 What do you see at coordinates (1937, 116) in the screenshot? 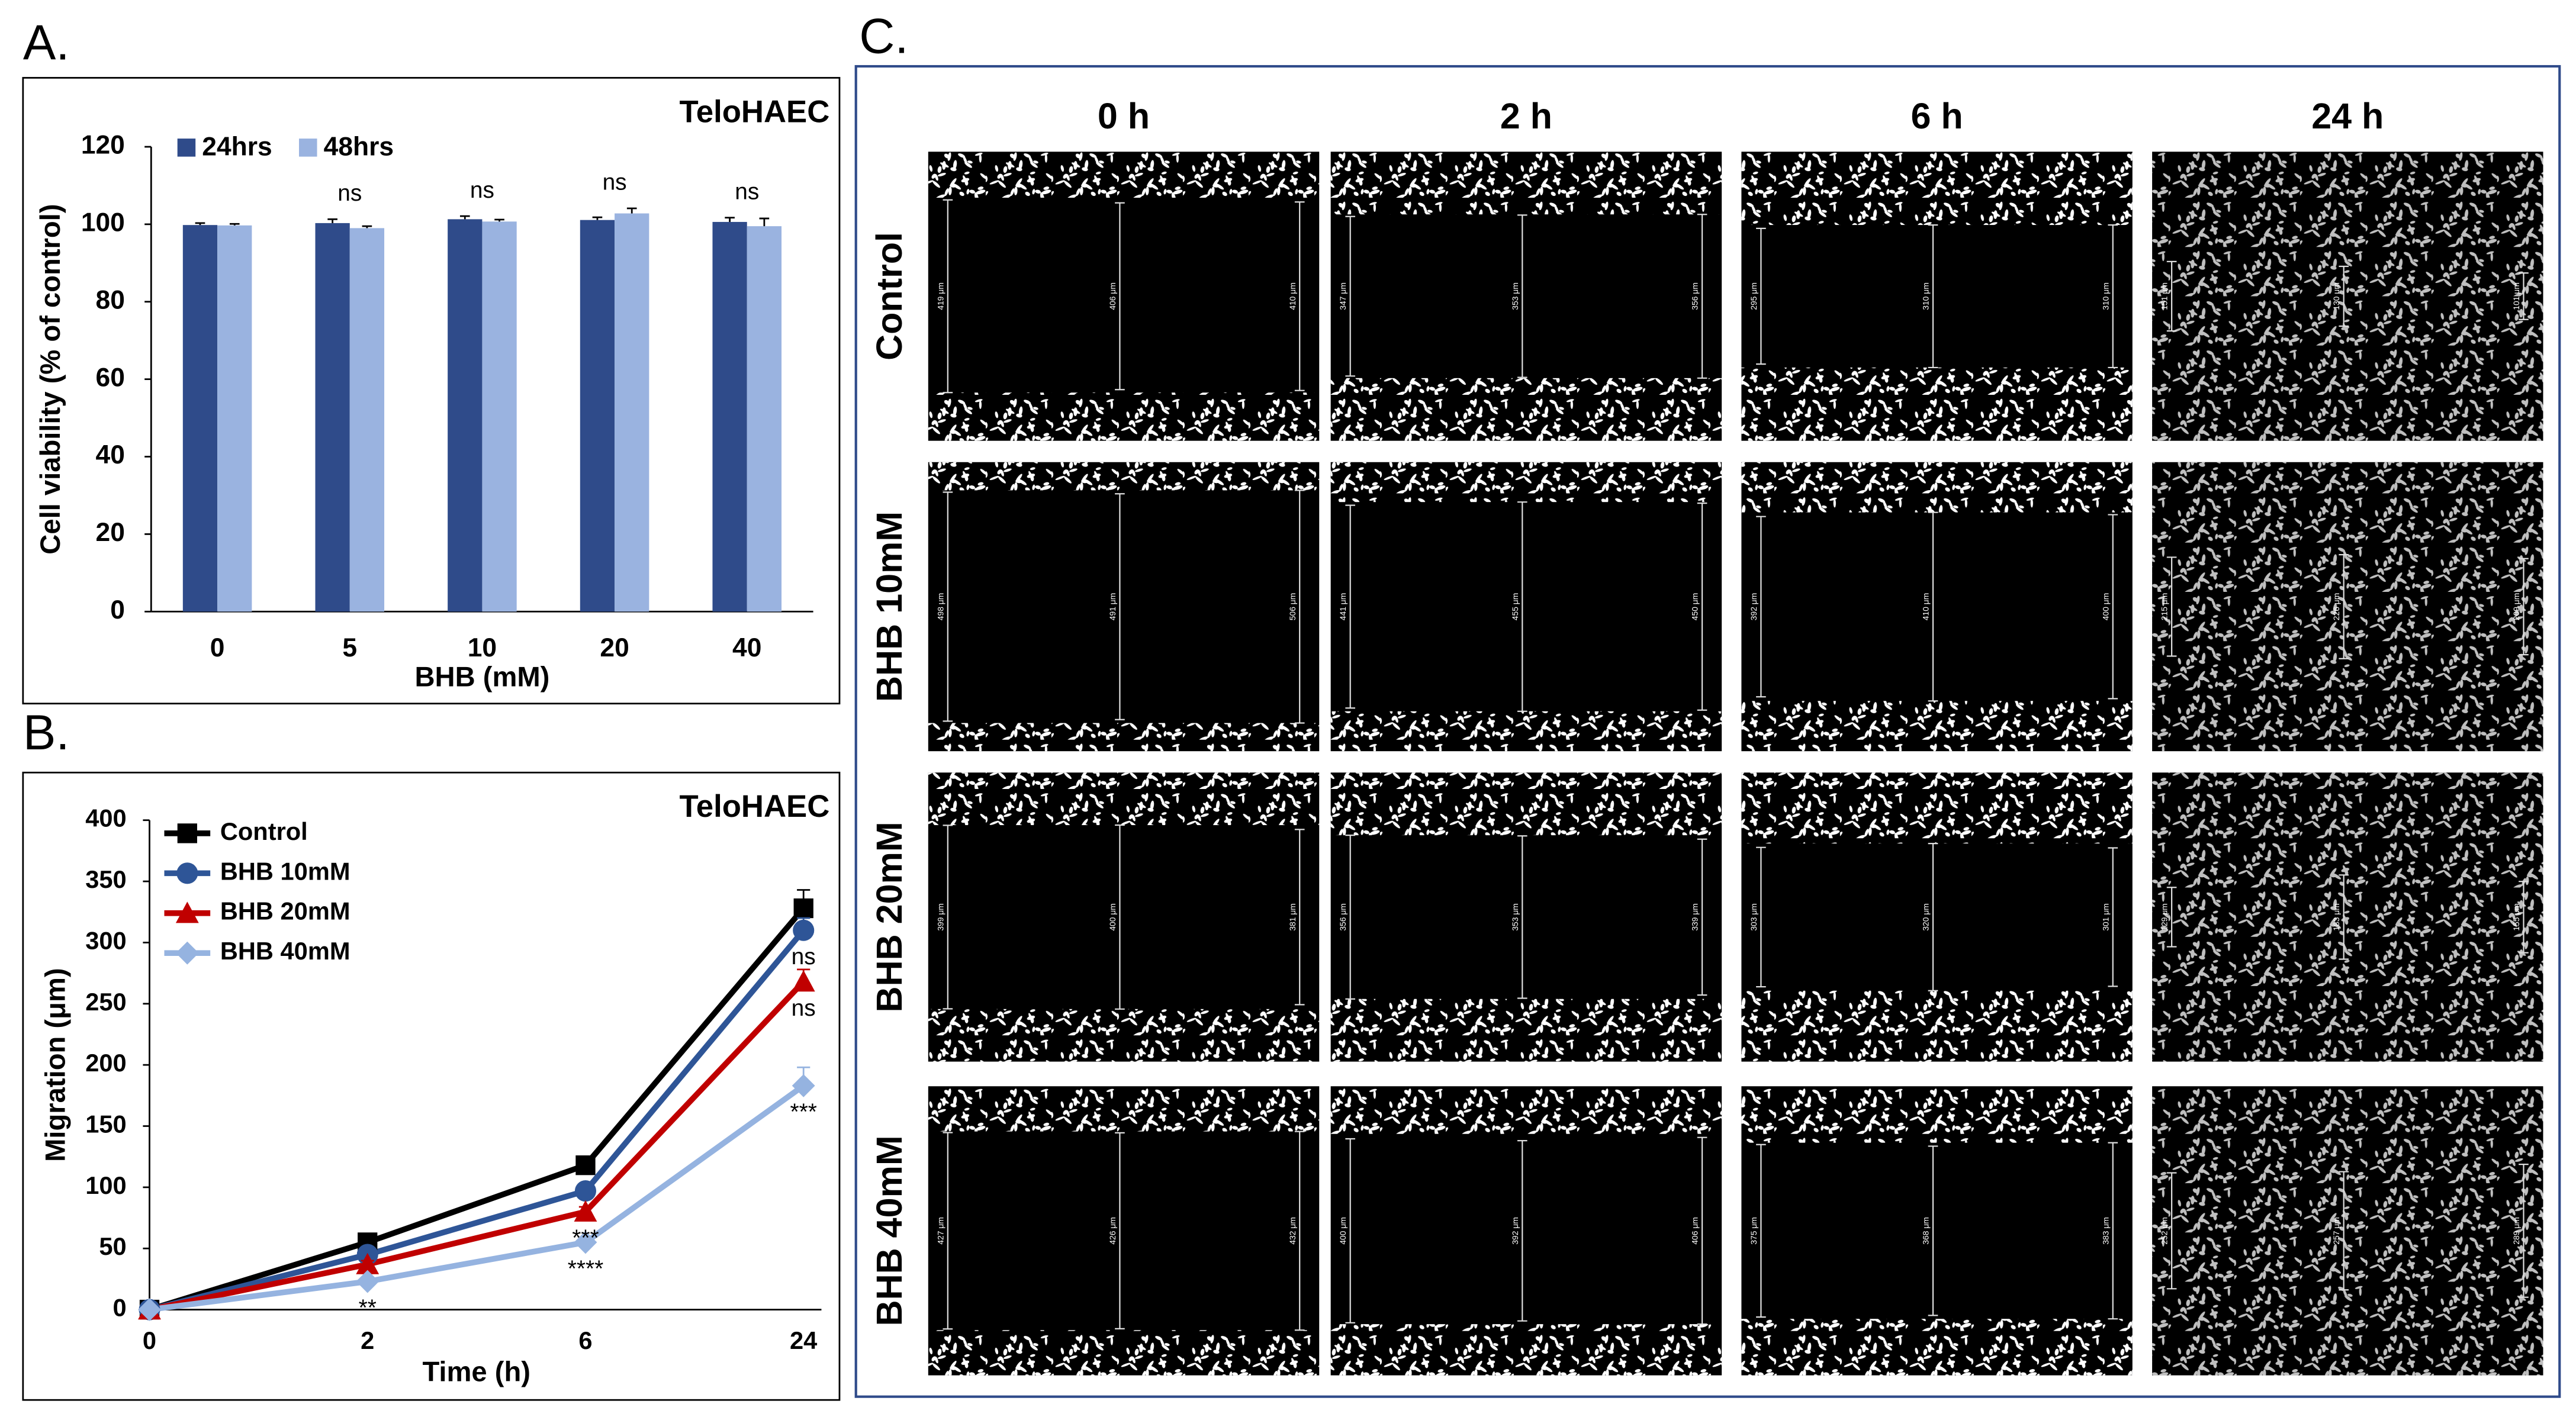
I see `column-header: 6 h` at bounding box center [1937, 116].